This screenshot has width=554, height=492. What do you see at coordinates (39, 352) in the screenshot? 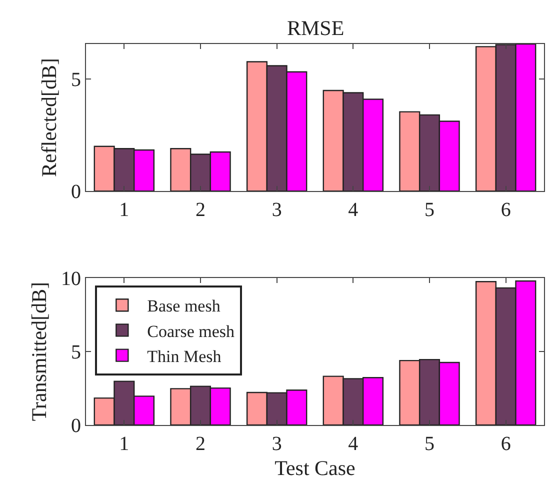
I see `y-axis-title: Transmitted[dB]` at bounding box center [39, 352].